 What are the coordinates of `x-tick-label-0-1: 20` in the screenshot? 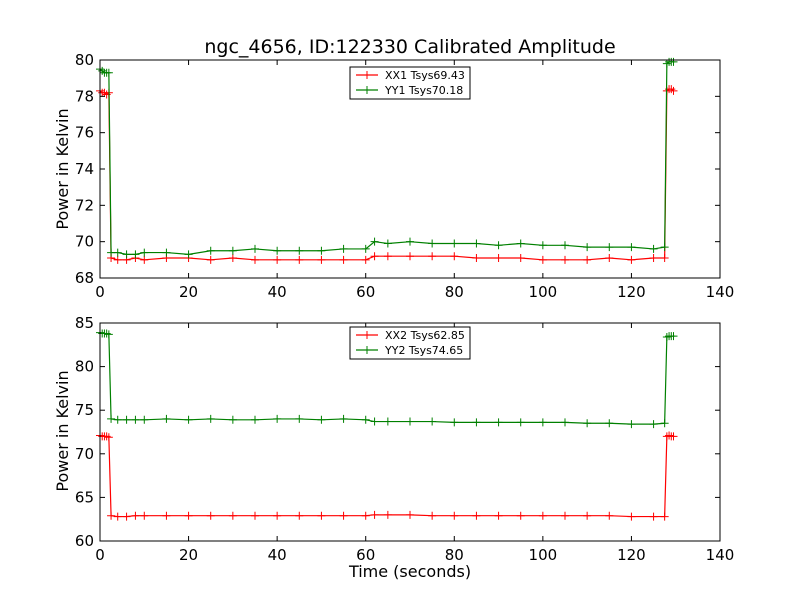 It's located at (188, 292).